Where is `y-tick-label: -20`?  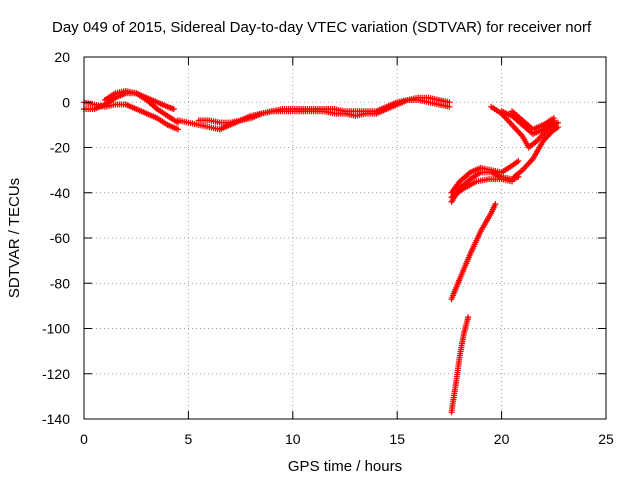 y-tick-label: -20 is located at coordinates (60, 148).